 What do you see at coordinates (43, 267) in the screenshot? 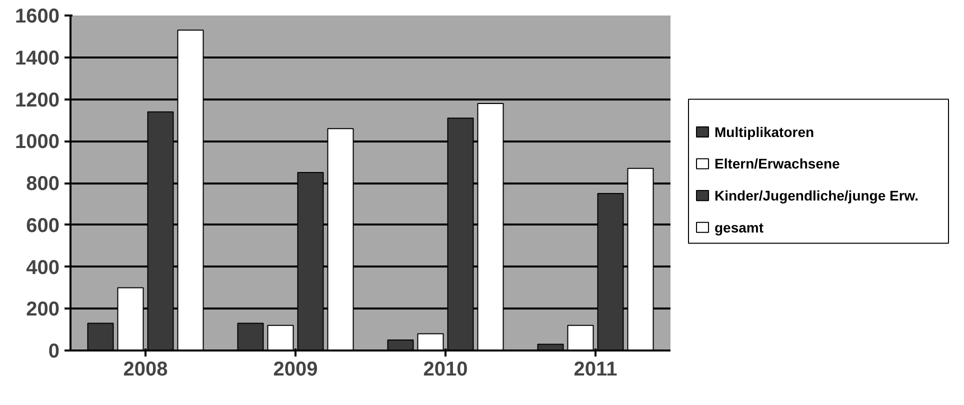
I see `y-tick-label: 400` at bounding box center [43, 267].